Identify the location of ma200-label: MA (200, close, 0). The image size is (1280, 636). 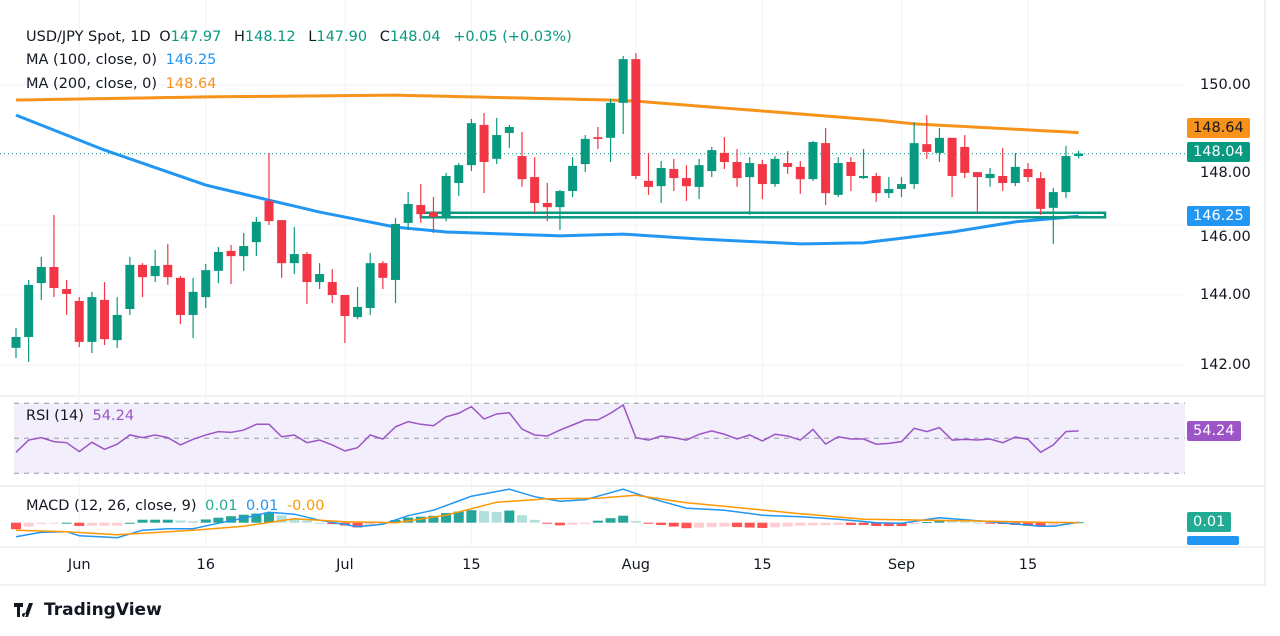
(92, 84).